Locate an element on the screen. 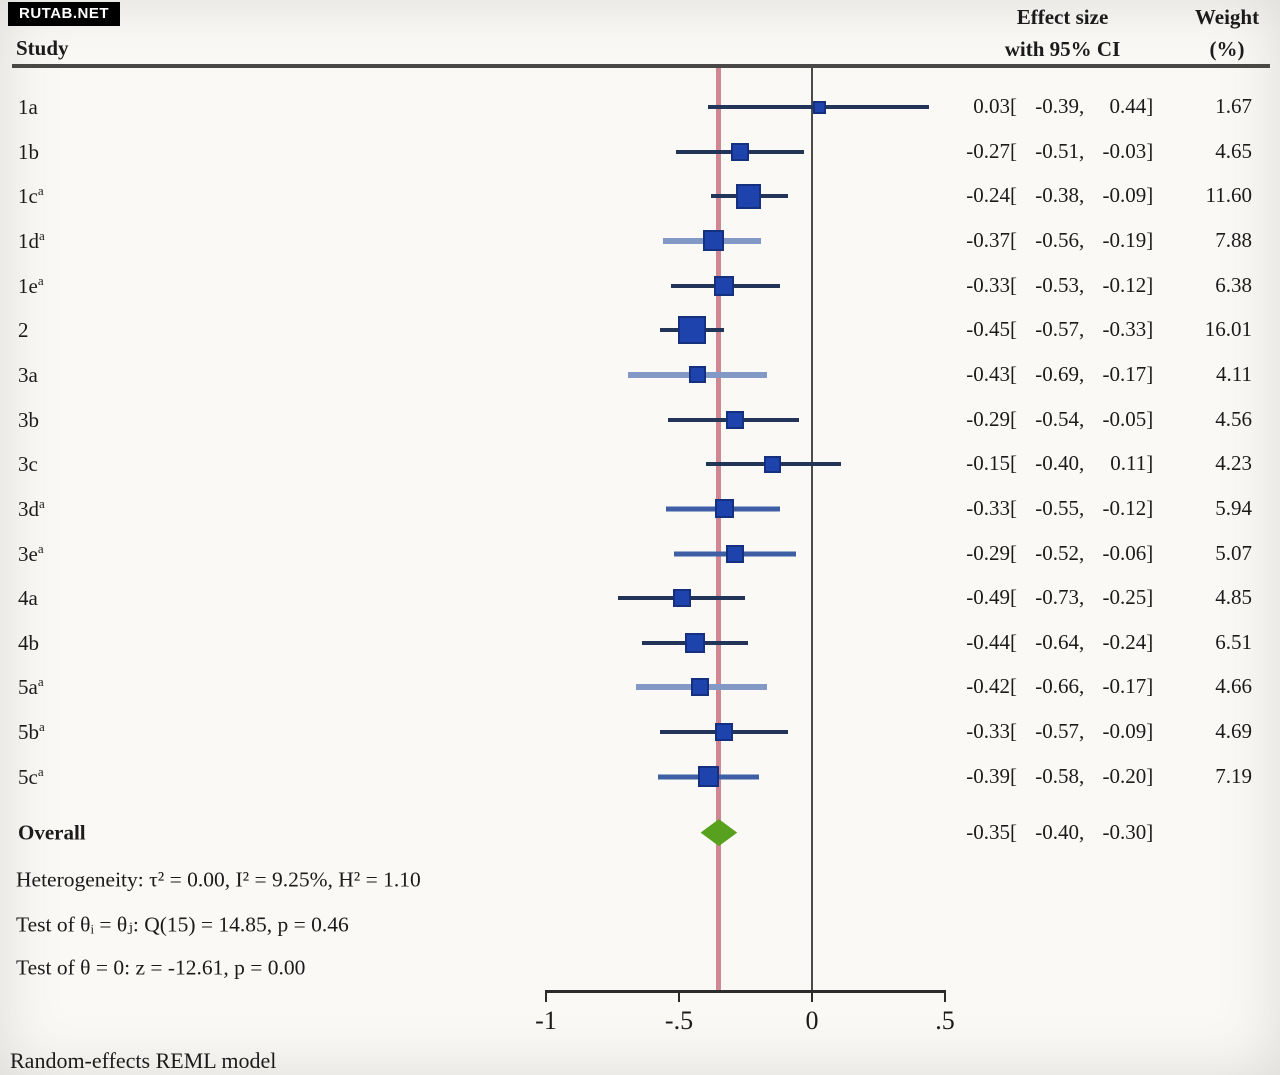  model-note: Random-effects REML model is located at coordinates (143, 1060).